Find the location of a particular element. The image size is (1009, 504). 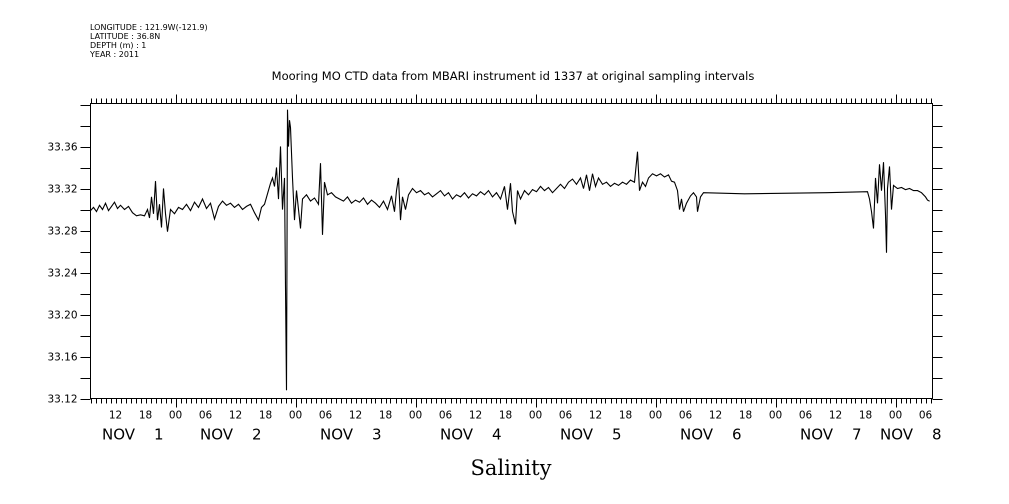

date-label-day: 7 is located at coordinates (857, 435).